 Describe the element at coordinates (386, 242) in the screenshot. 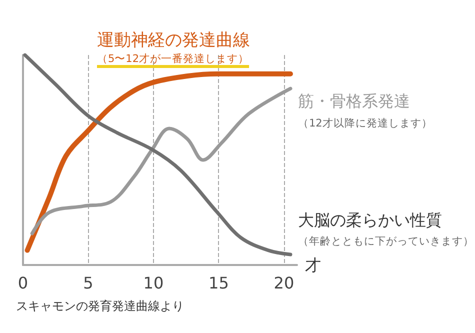

I see `text: （年齢とともに下がっていきます）` at that location.